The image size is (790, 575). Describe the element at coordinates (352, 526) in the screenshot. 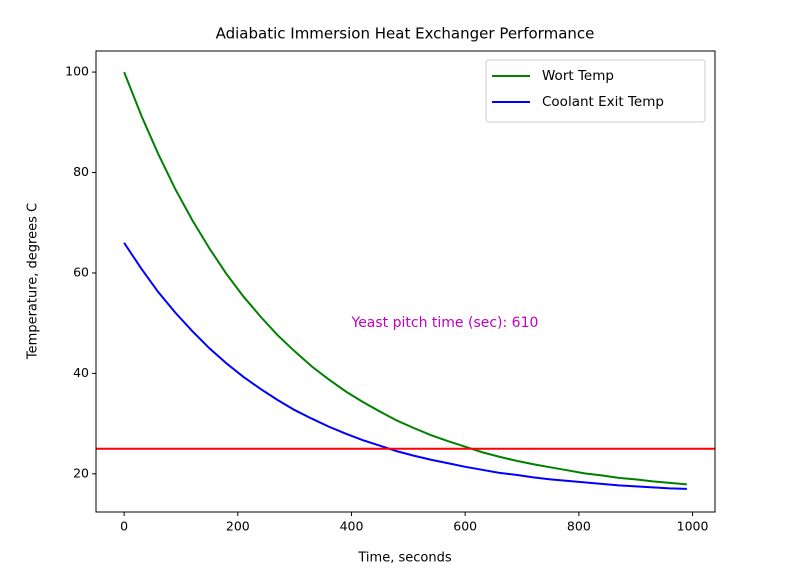

I see `x-tick-label: 400` at that location.